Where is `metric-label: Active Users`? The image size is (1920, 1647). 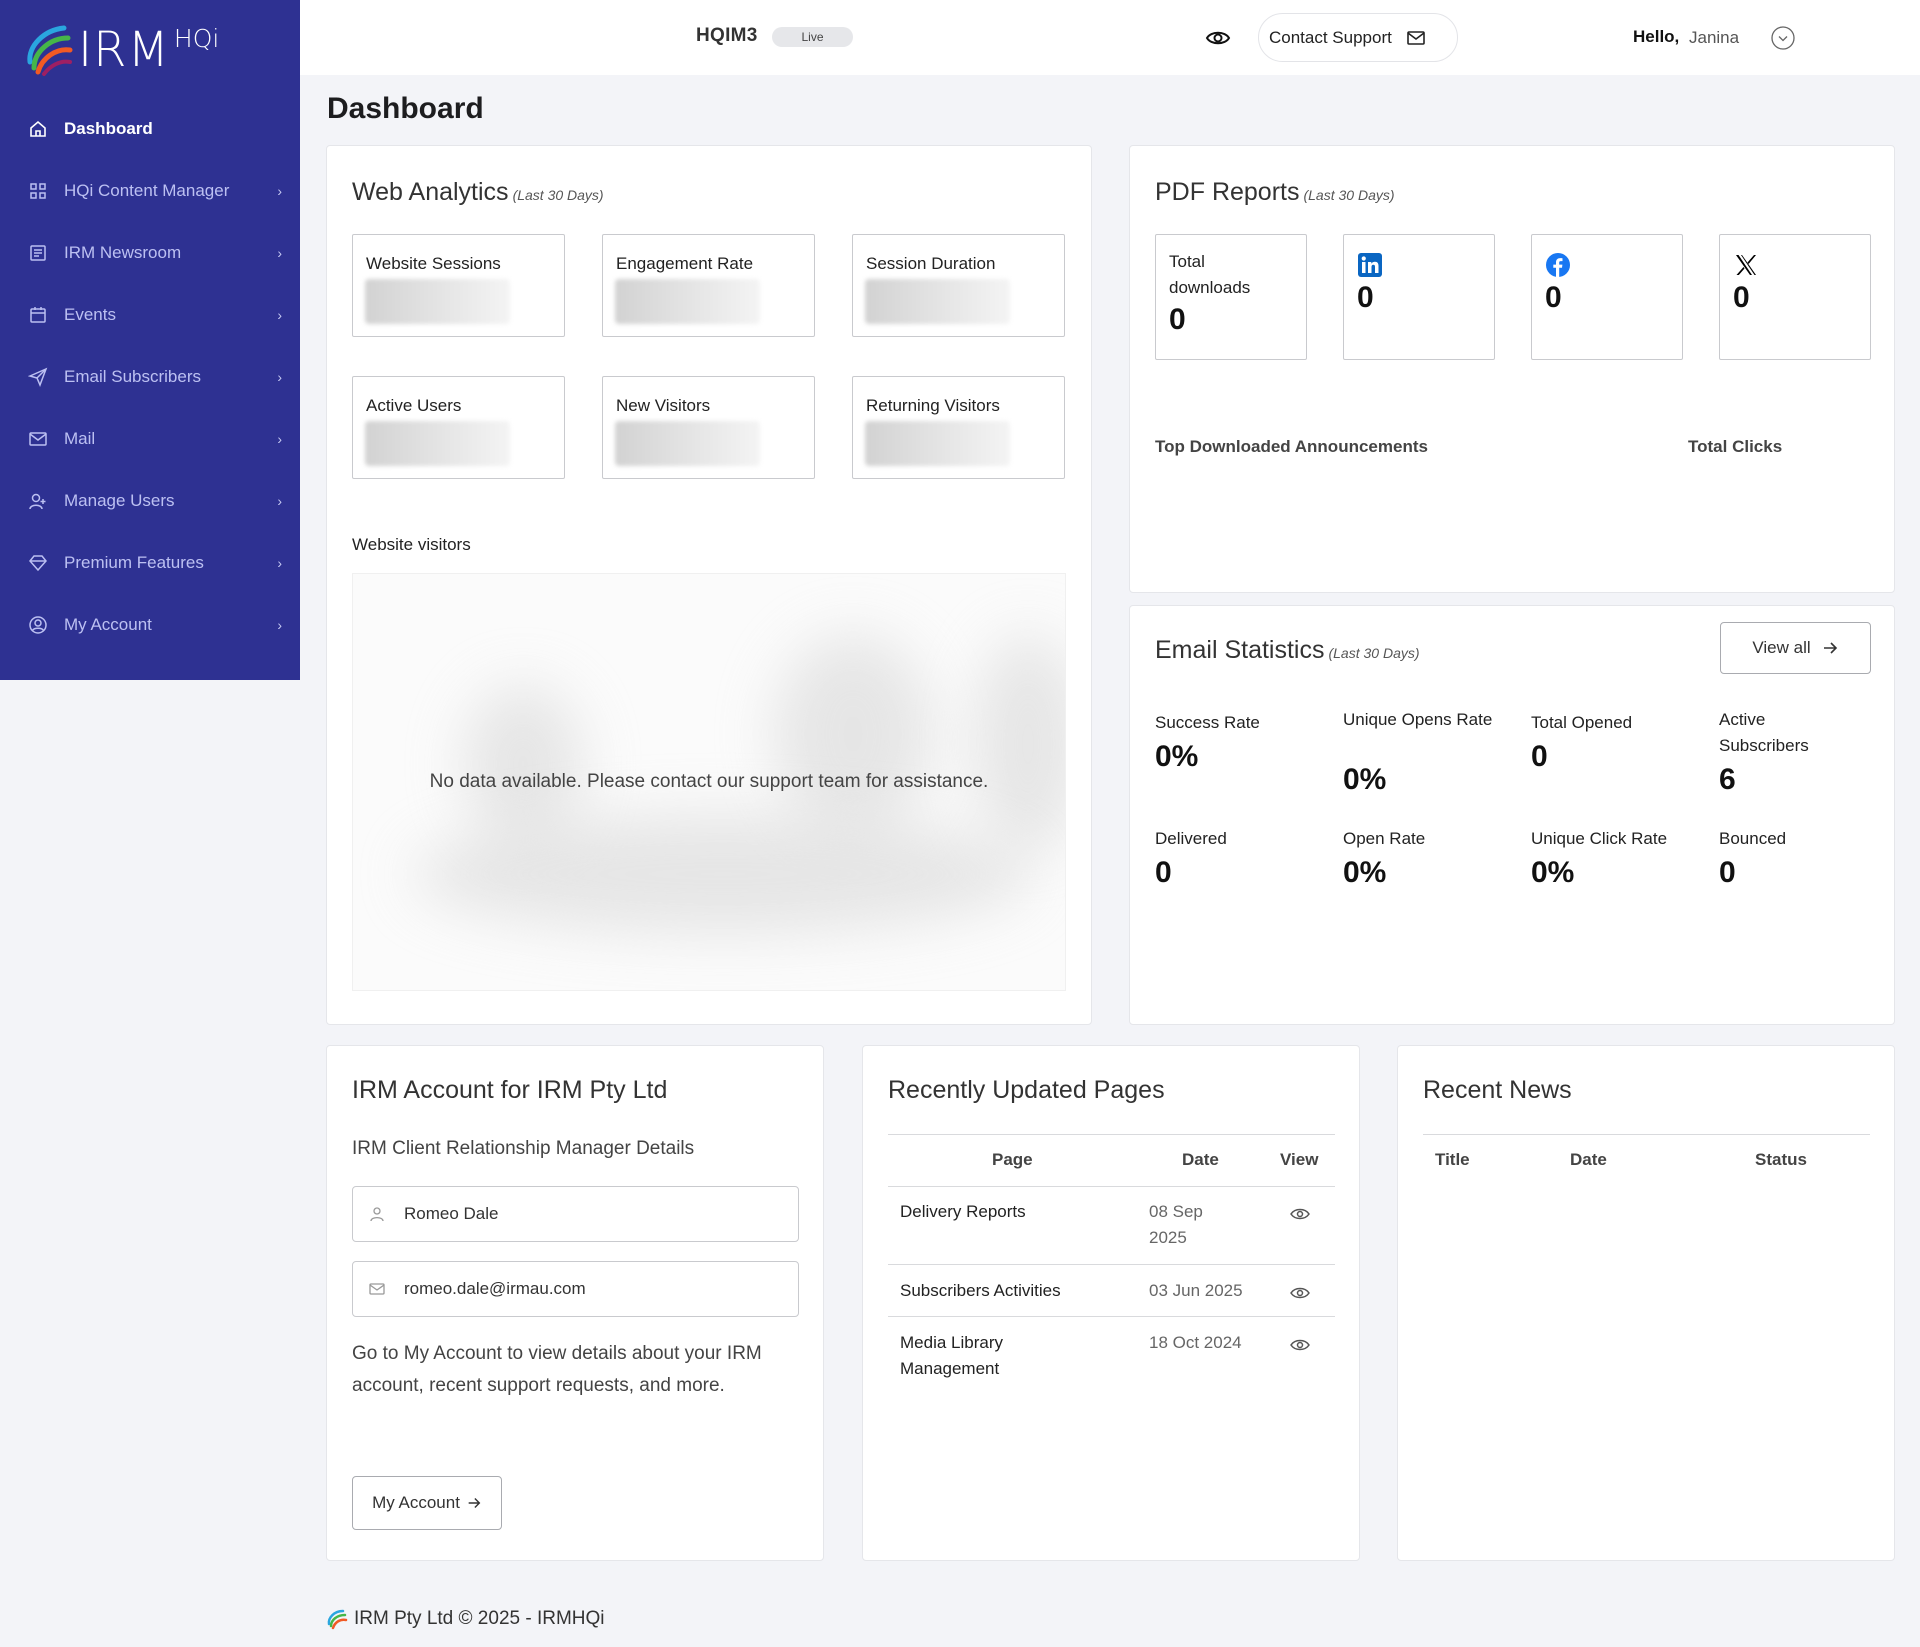 metric-label: Active Users is located at coordinates (414, 405).